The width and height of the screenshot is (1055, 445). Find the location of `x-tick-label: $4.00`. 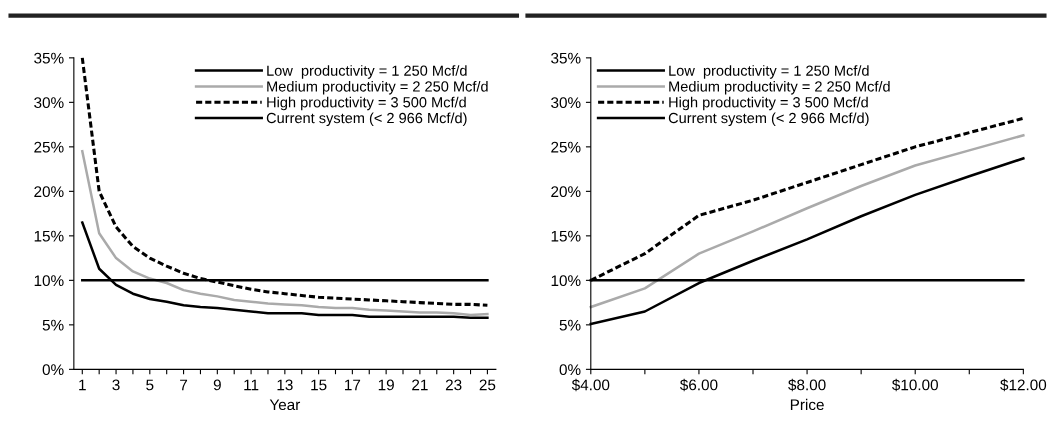

x-tick-label: $4.00 is located at coordinates (590, 385).